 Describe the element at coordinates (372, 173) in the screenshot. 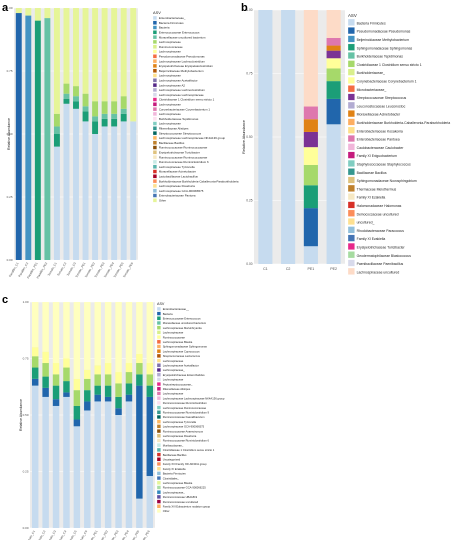

I see `legend-label: Bacillaceae Bacillus` at that location.